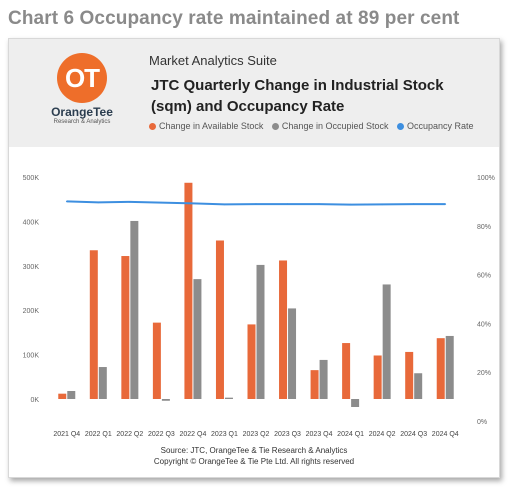 This screenshot has width=514, height=487. Describe the element at coordinates (82, 122) in the screenshot. I see `logo-subtitle: Research & Analytics` at that location.